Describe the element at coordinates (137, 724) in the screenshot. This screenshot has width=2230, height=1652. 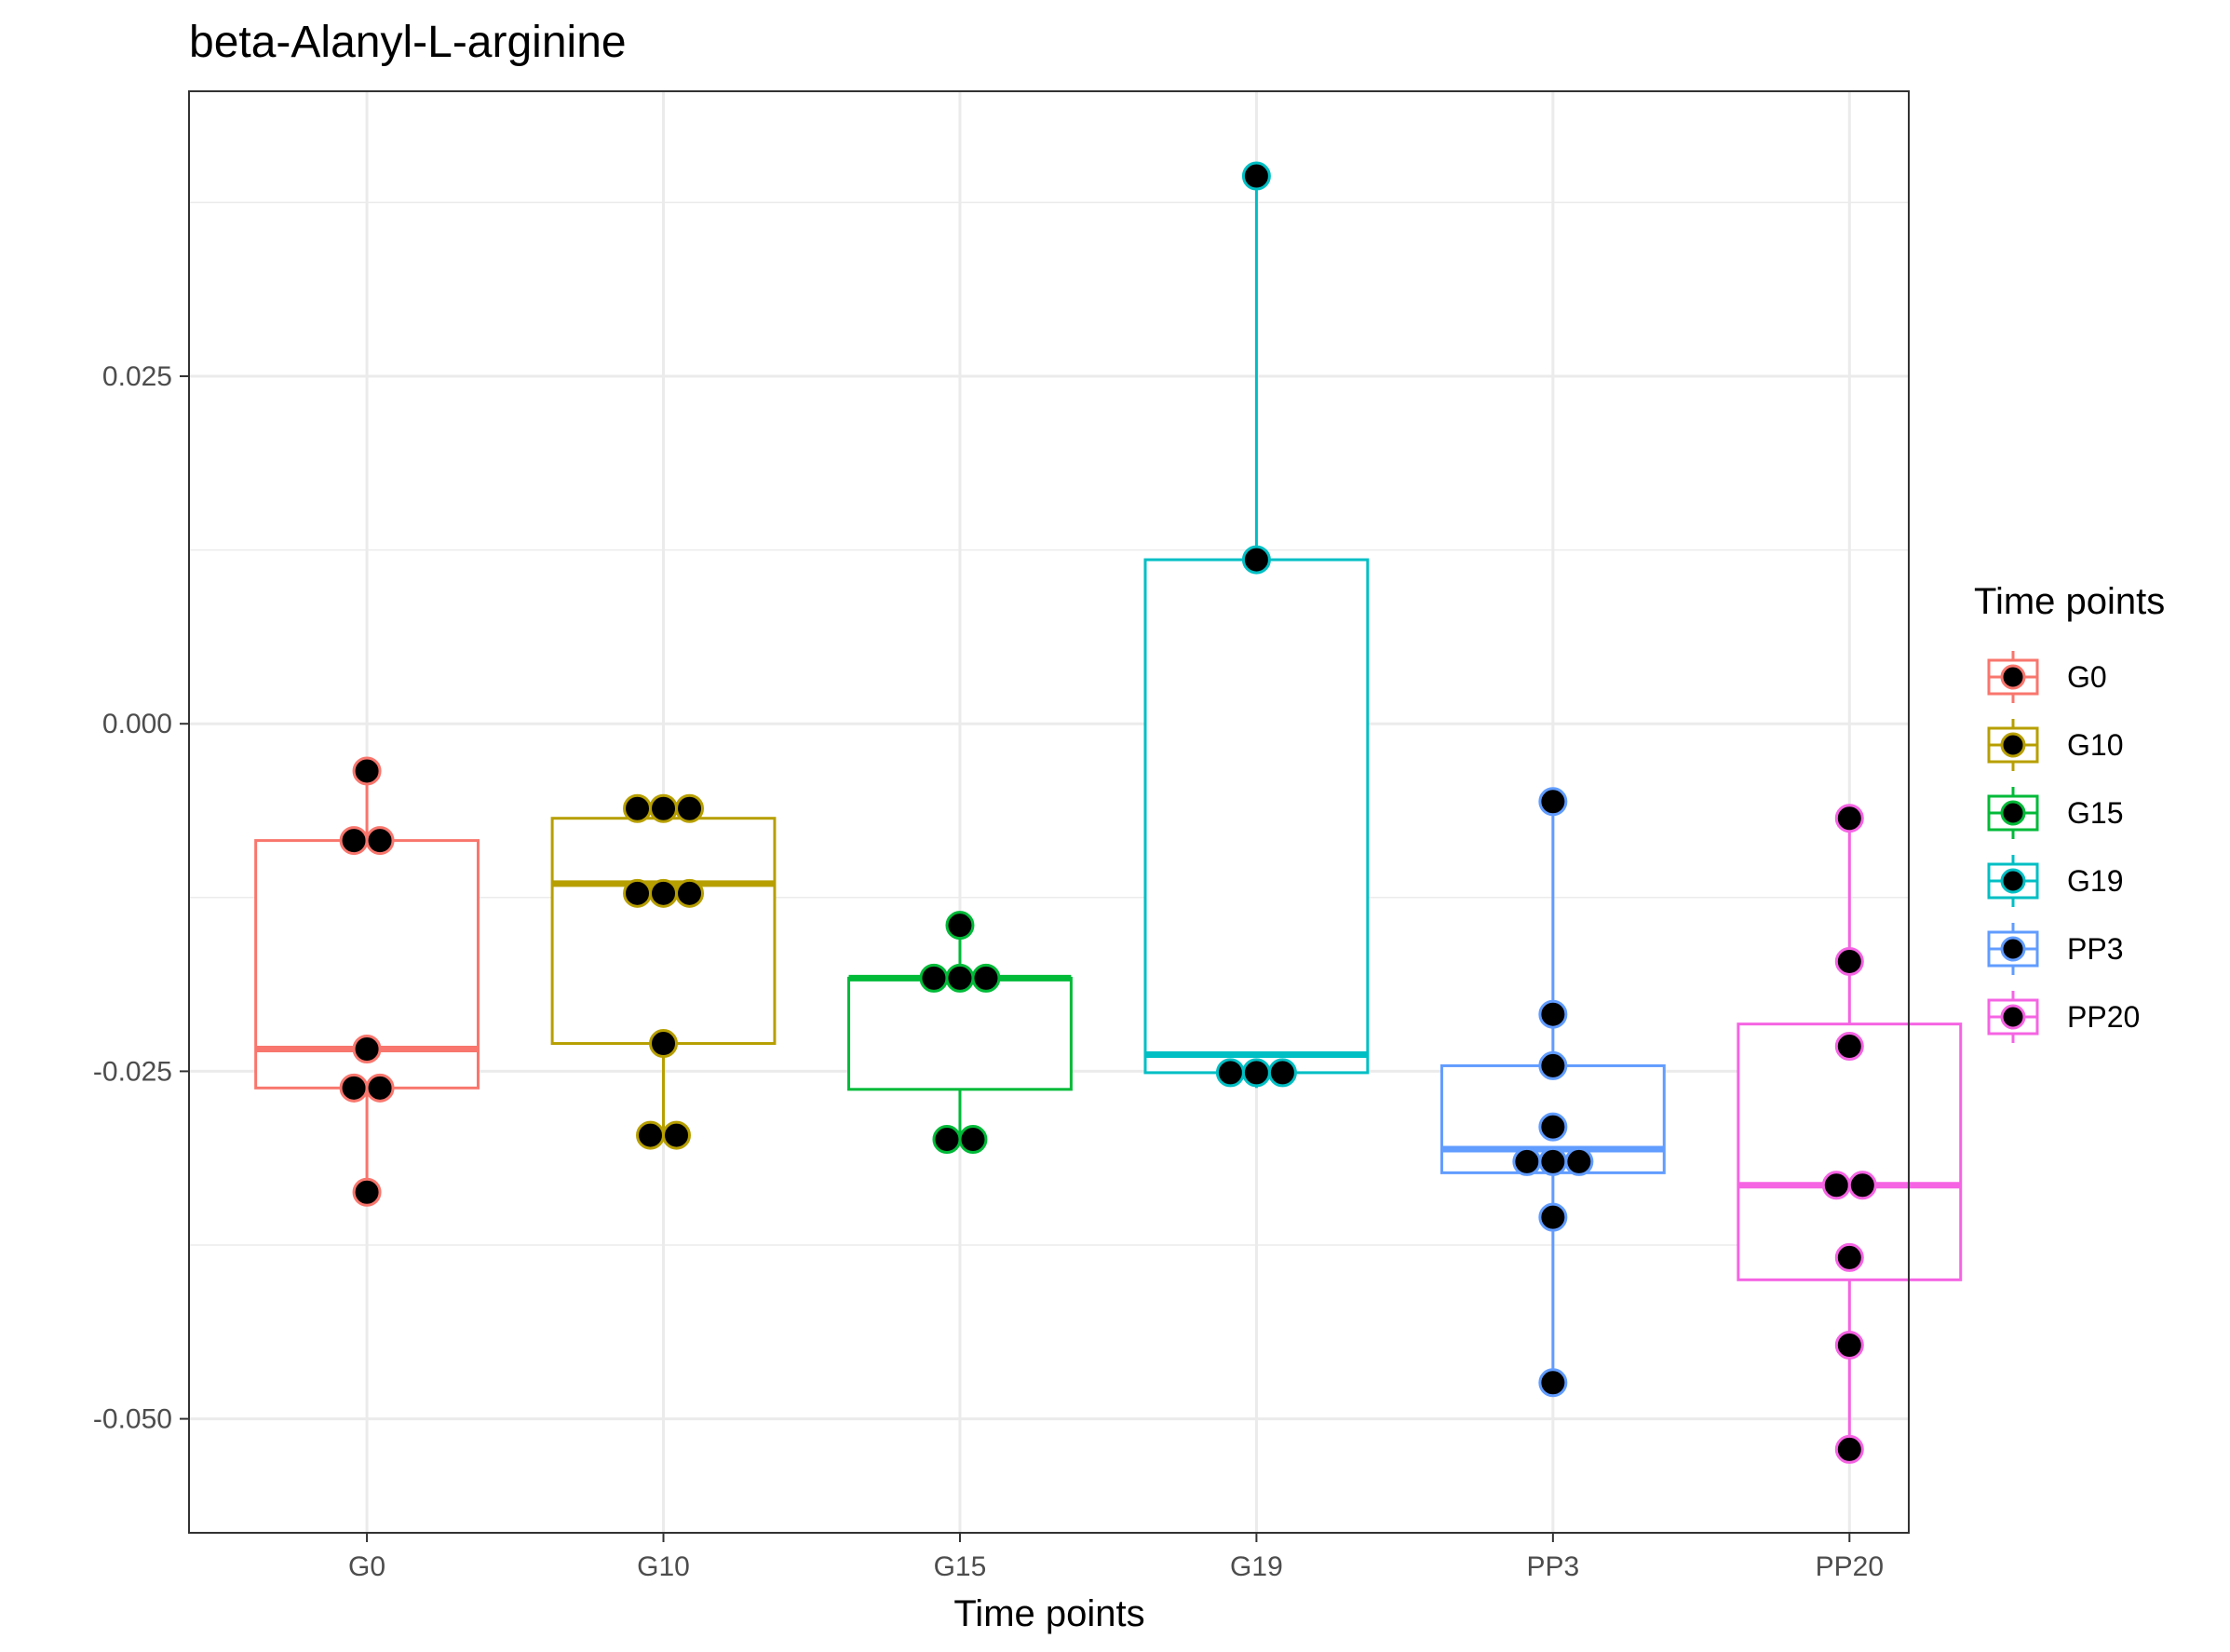
I see `y-tick-label: 0.000` at that location.